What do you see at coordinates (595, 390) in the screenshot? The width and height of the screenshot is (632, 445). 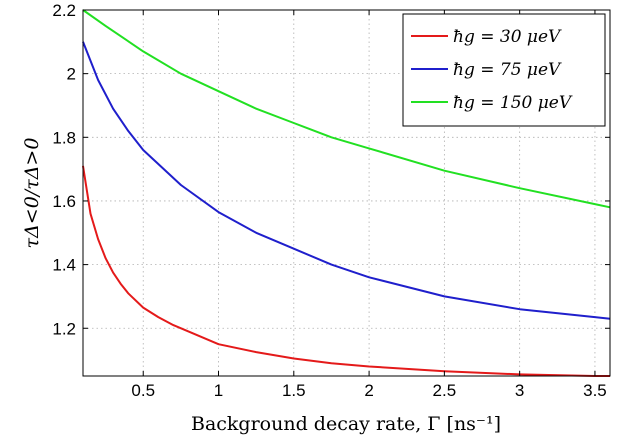 I see `x-tick-label: 3.5` at bounding box center [595, 390].